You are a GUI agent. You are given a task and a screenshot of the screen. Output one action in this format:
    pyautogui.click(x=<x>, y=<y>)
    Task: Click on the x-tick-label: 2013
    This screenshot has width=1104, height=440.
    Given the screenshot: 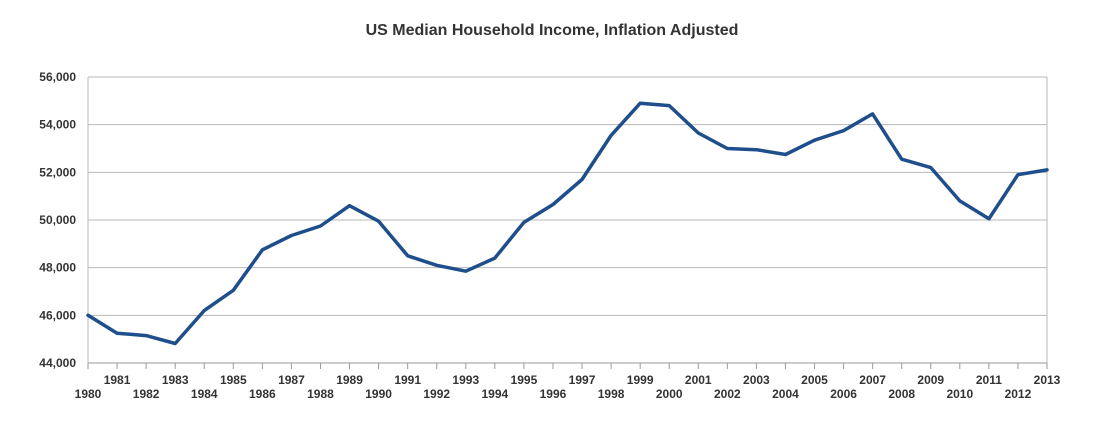 What is the action you would take?
    pyautogui.click(x=1047, y=380)
    